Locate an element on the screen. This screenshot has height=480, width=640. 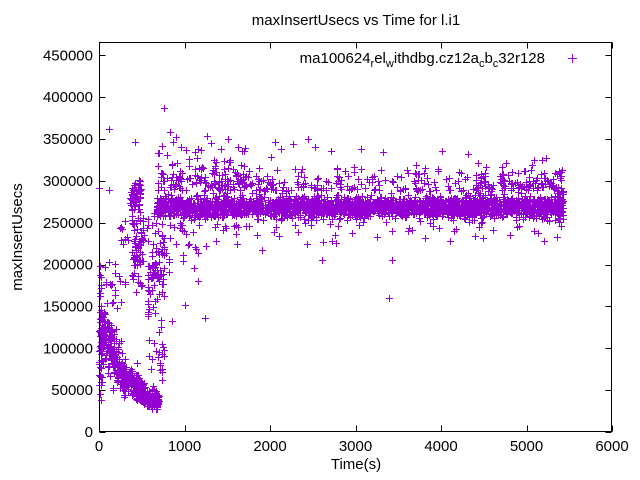
legend: ma100624relwithdbg.cz12acbc32r128 is located at coordinates (438, 60).